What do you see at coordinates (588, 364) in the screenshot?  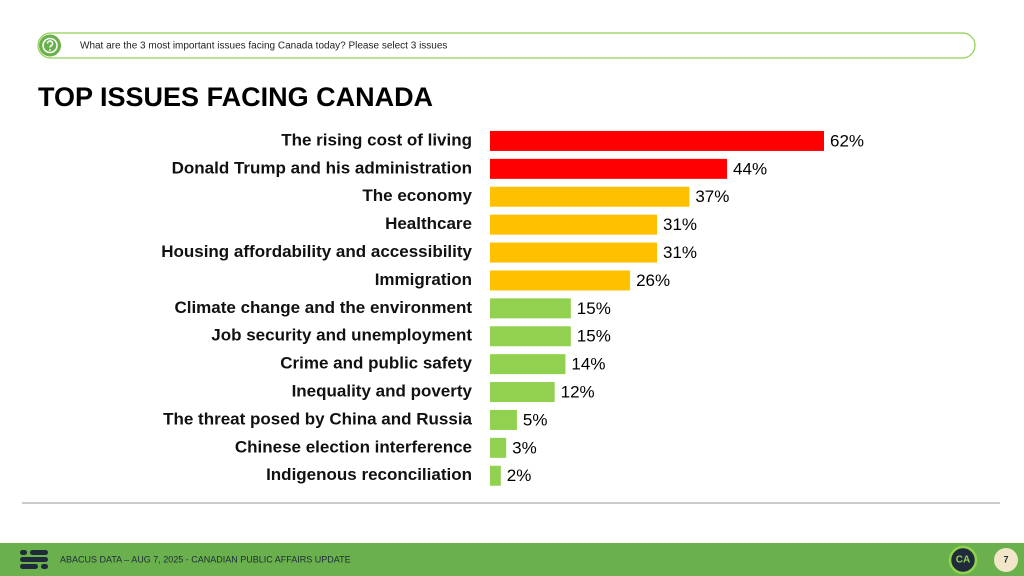 I see `value-label: 14%` at bounding box center [588, 364].